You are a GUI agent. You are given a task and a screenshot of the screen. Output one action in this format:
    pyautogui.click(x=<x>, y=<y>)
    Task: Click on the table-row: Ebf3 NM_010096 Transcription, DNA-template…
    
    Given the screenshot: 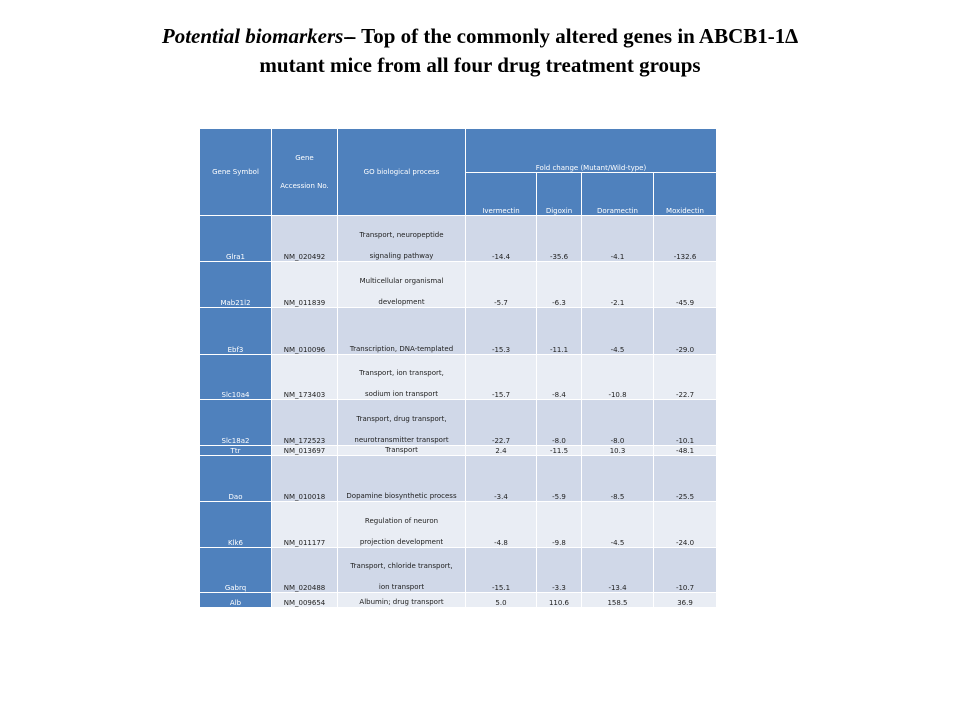 What is the action you would take?
    pyautogui.click(x=458, y=331)
    